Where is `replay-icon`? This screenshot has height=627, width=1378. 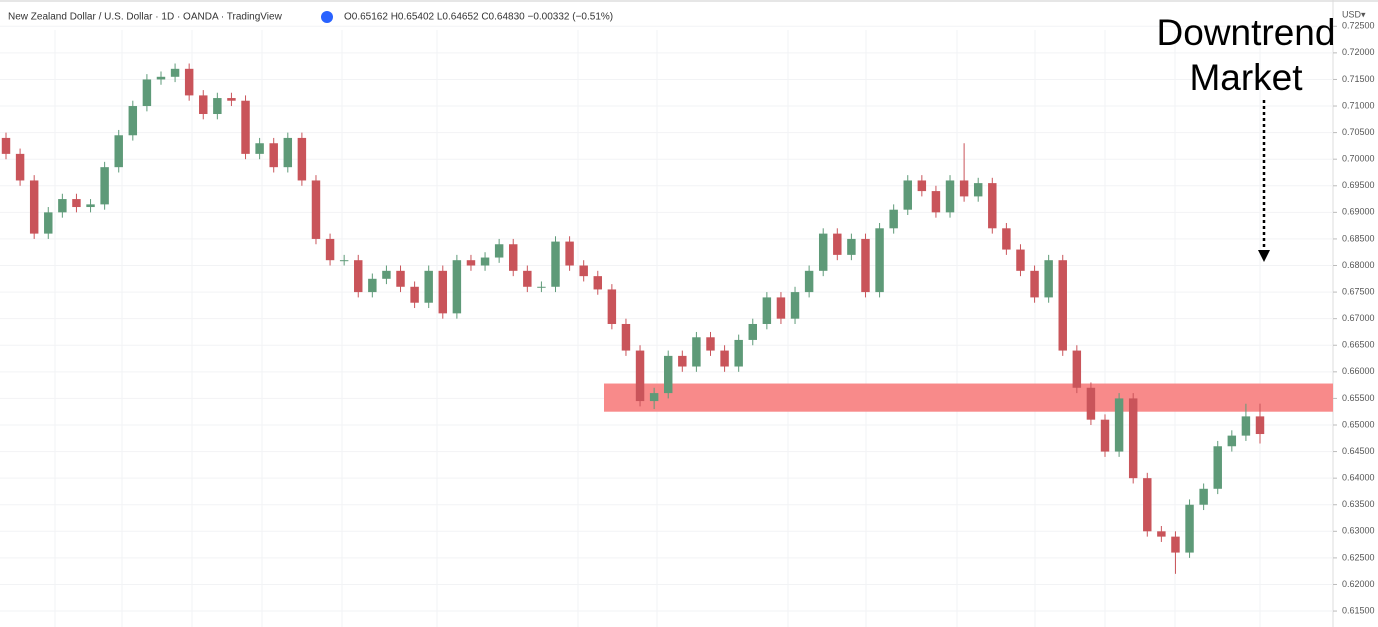 replay-icon is located at coordinates (327, 17).